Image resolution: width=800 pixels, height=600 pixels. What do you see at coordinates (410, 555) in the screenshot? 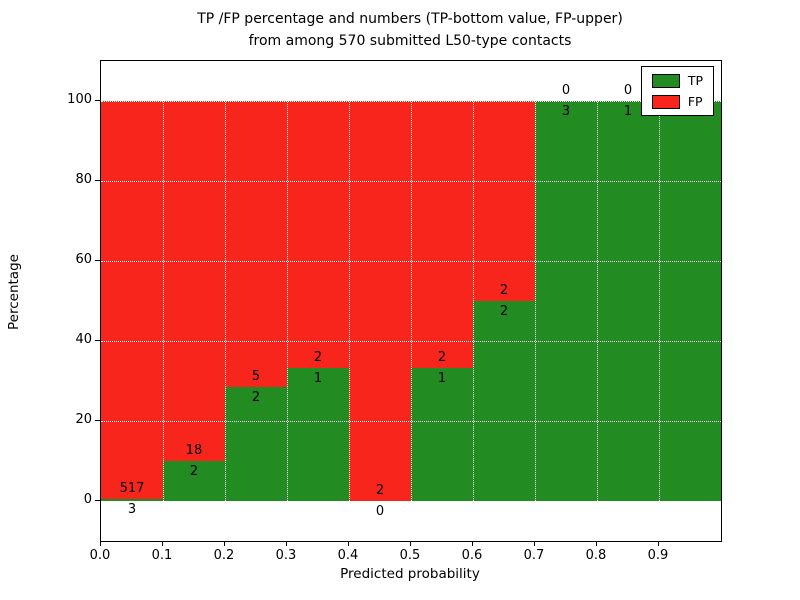
I see `x-tick-label: 0.5` at bounding box center [410, 555].